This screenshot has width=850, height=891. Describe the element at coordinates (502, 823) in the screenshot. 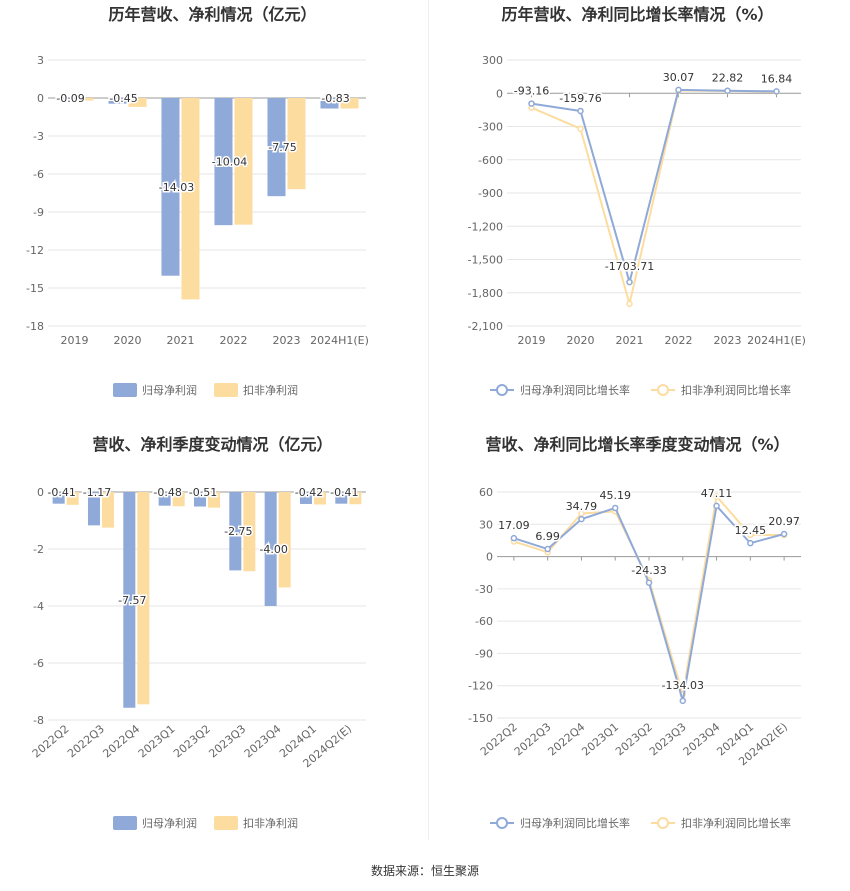

I see `legend-marker-series1` at that location.